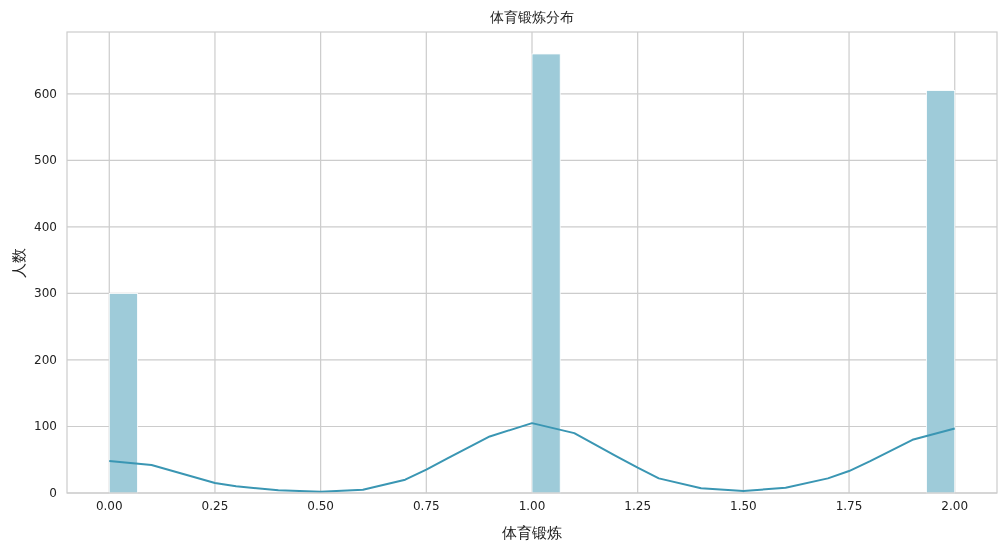 Image resolution: width=1006 pixels, height=550 pixels. What do you see at coordinates (109, 506) in the screenshot?
I see `x-tick-label: 0.00` at bounding box center [109, 506].